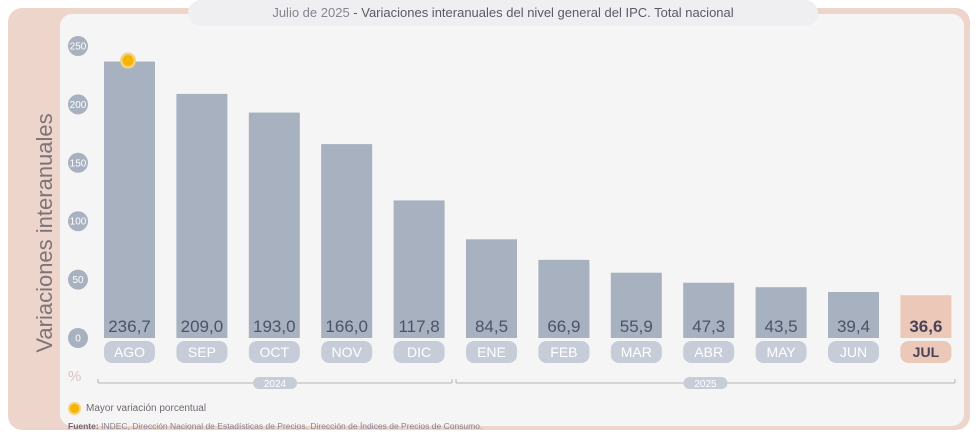 The image size is (978, 438). I want to click on y-tick-label: 100, so click(78, 222).